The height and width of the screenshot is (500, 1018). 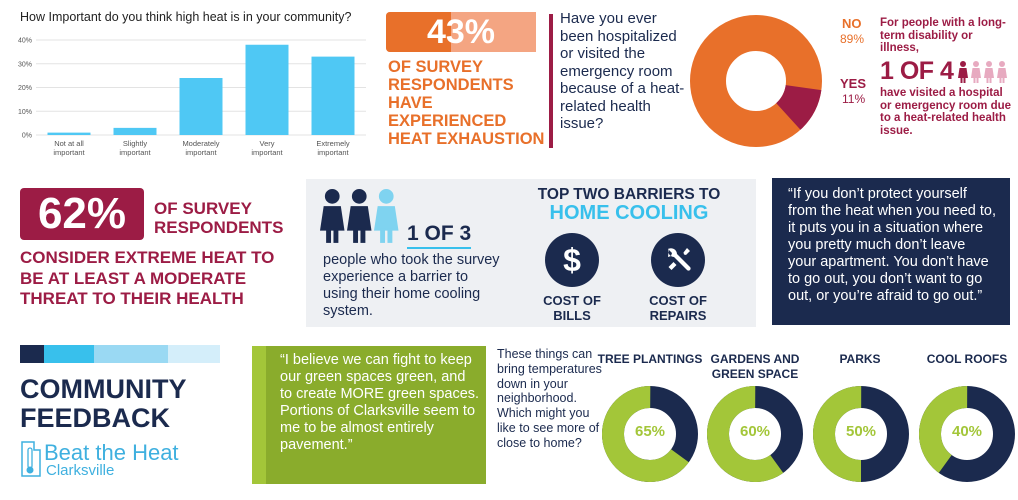 What do you see at coordinates (852, 39) in the screenshot?
I see `no-value: 89%` at bounding box center [852, 39].